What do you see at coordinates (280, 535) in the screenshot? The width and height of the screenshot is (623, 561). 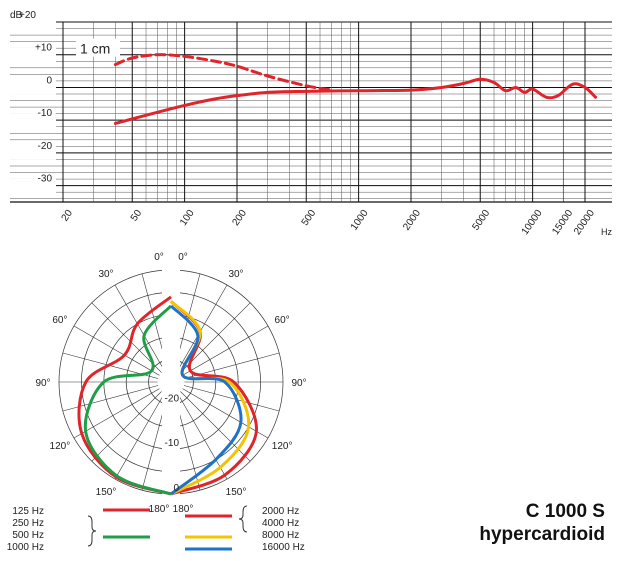 I see `legend-label-right: 8000 Hz` at bounding box center [280, 535].